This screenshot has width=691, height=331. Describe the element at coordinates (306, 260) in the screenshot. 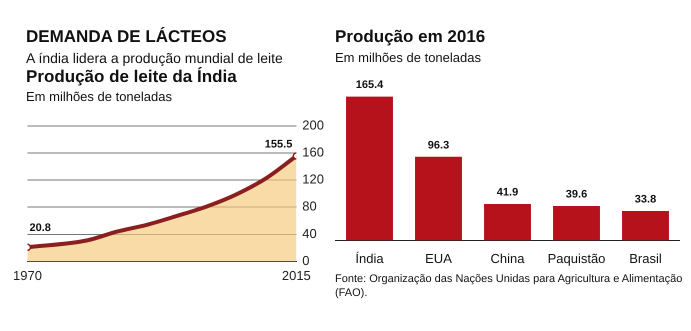

I see `y-tick-label: 0` at that location.